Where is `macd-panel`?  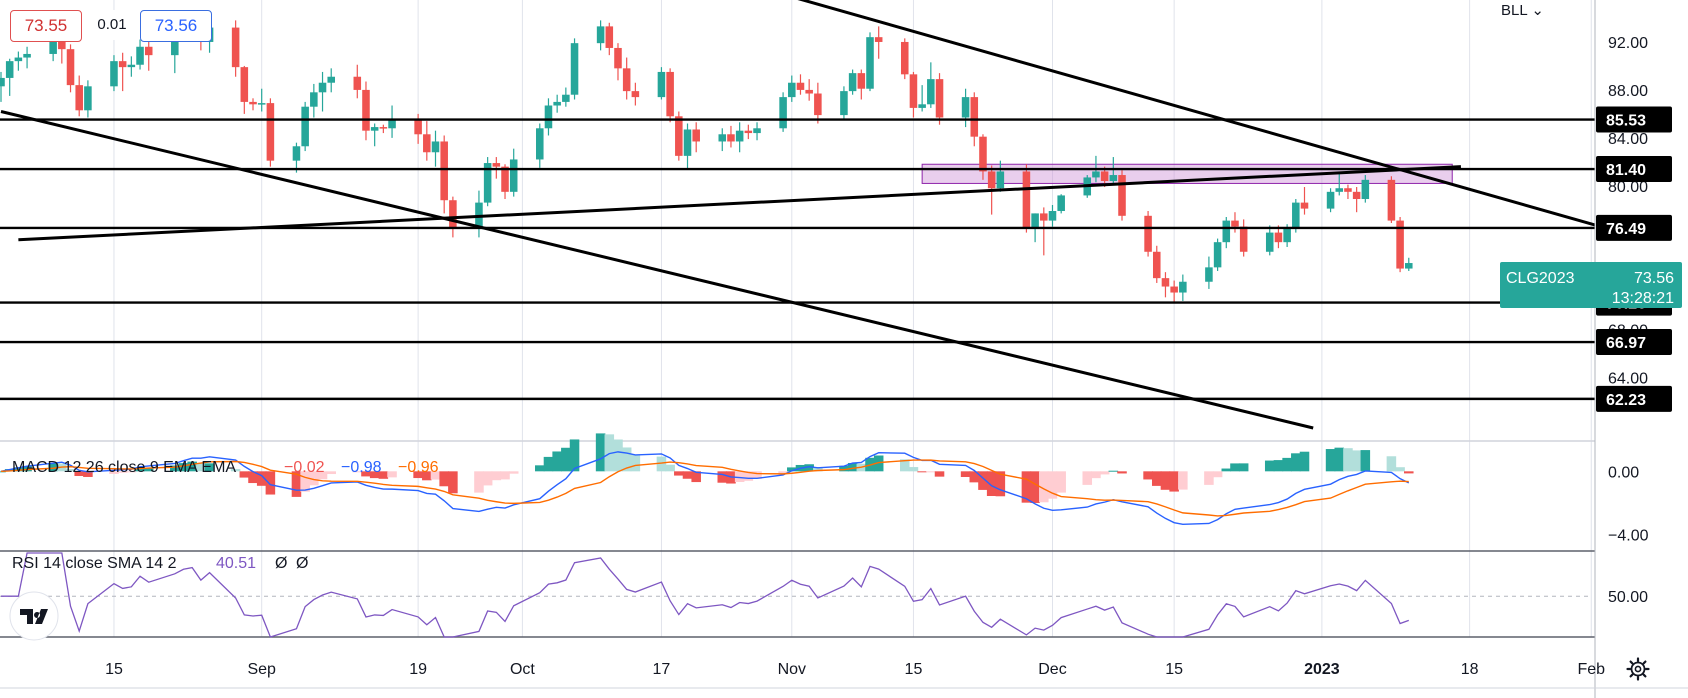 macd-panel is located at coordinates (707, 479).